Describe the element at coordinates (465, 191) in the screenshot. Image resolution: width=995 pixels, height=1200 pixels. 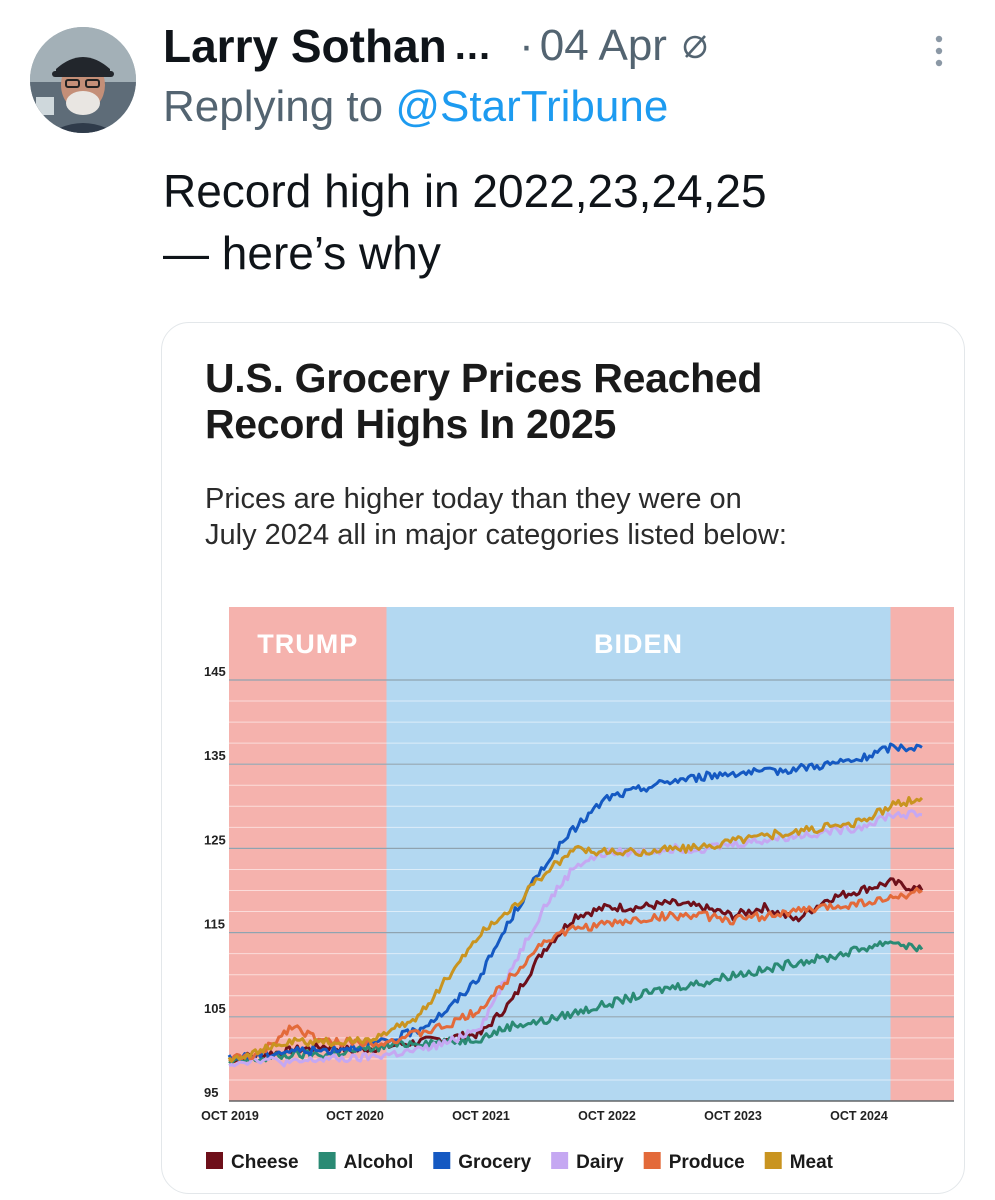
I see `tweet-text-line: Record high in 2022,23,24,25` at that location.